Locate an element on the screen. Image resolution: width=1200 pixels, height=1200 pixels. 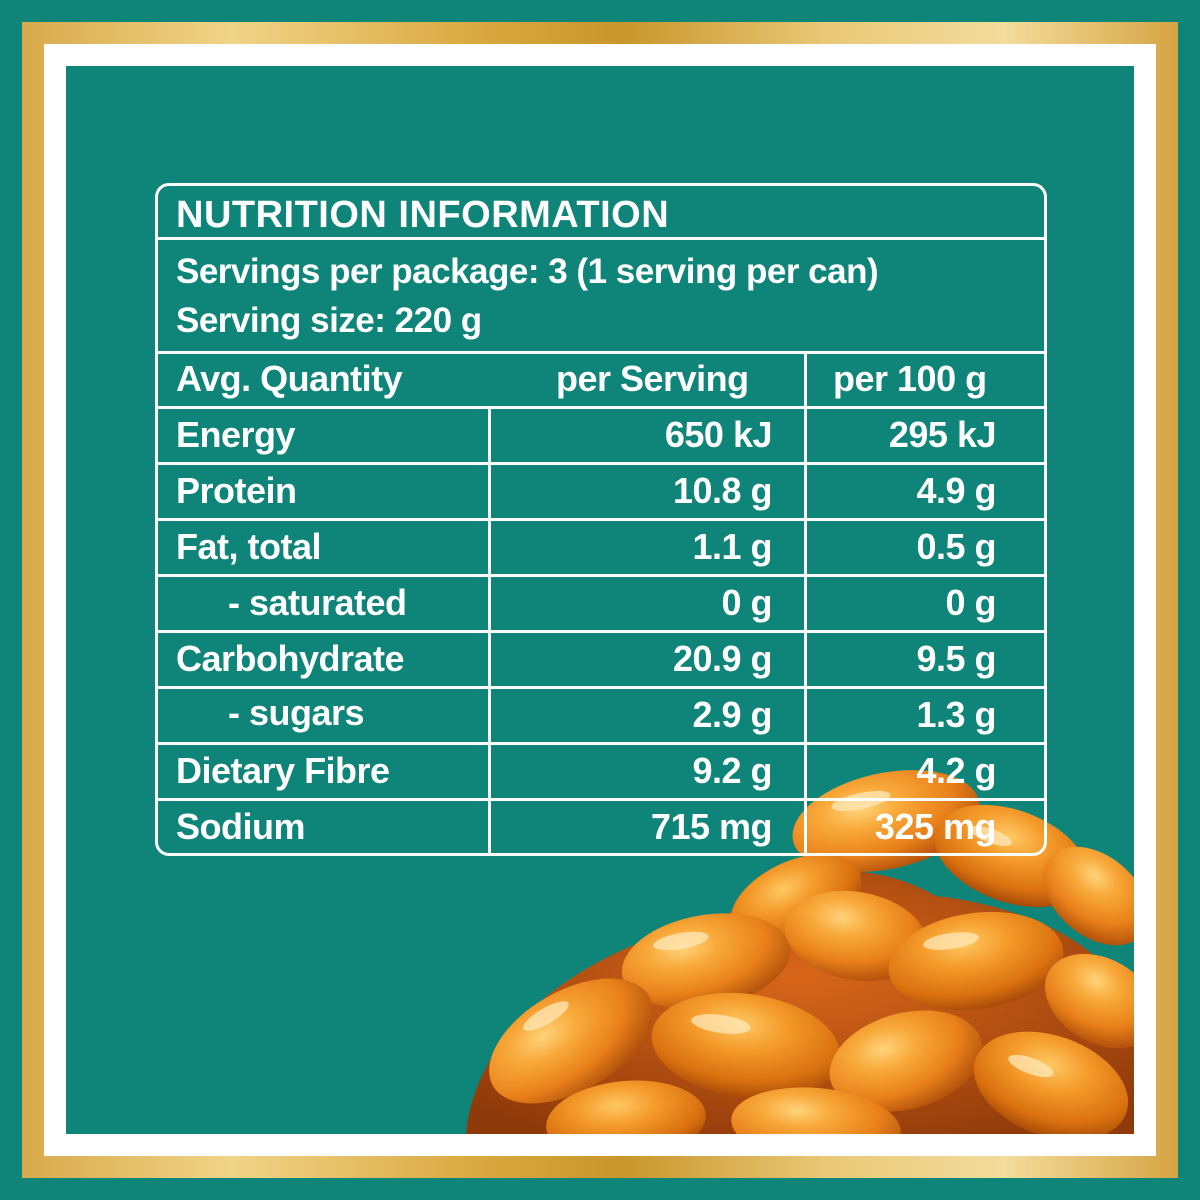
row-label-saturated: - saturated is located at coordinates (317, 602).